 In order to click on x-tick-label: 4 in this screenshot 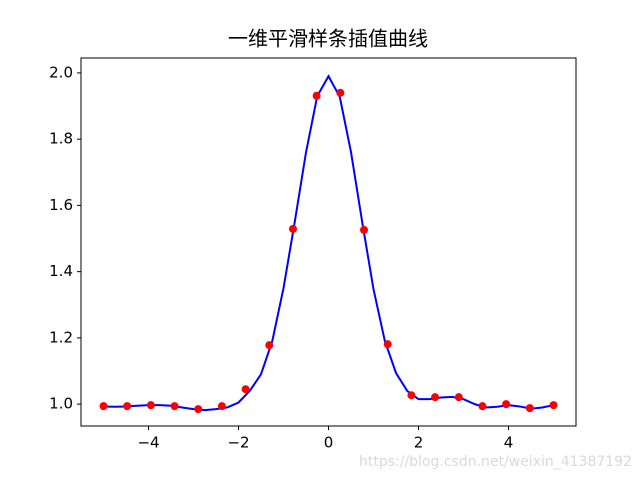, I will do `click(509, 443)`.